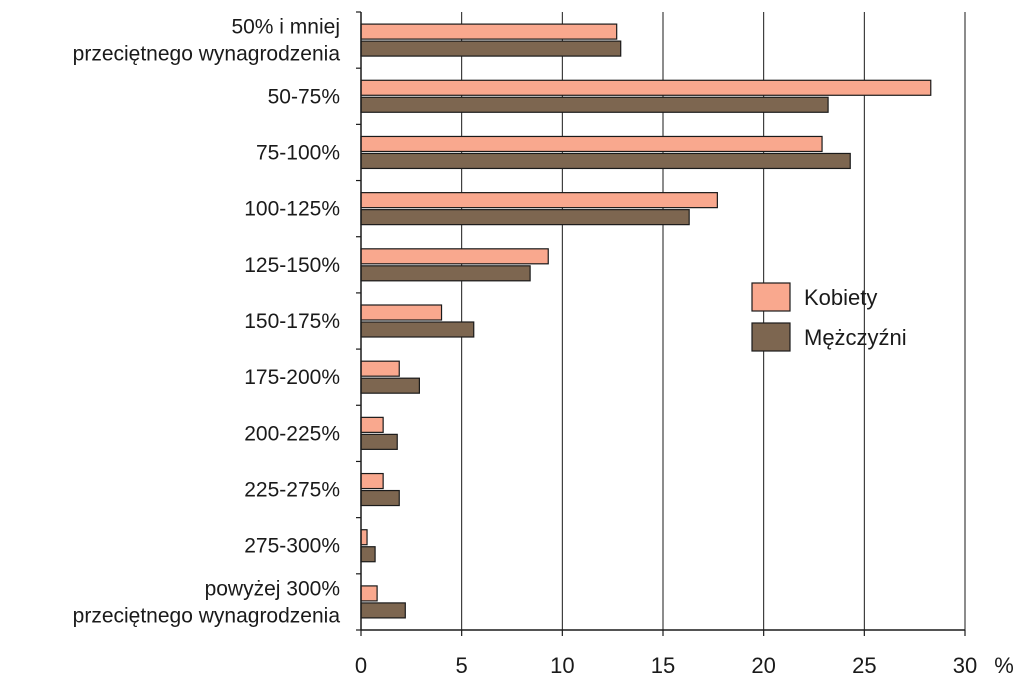 This screenshot has width=1023, height=684. What do you see at coordinates (292, 433) in the screenshot?
I see `category-label-7: 200-225%` at bounding box center [292, 433].